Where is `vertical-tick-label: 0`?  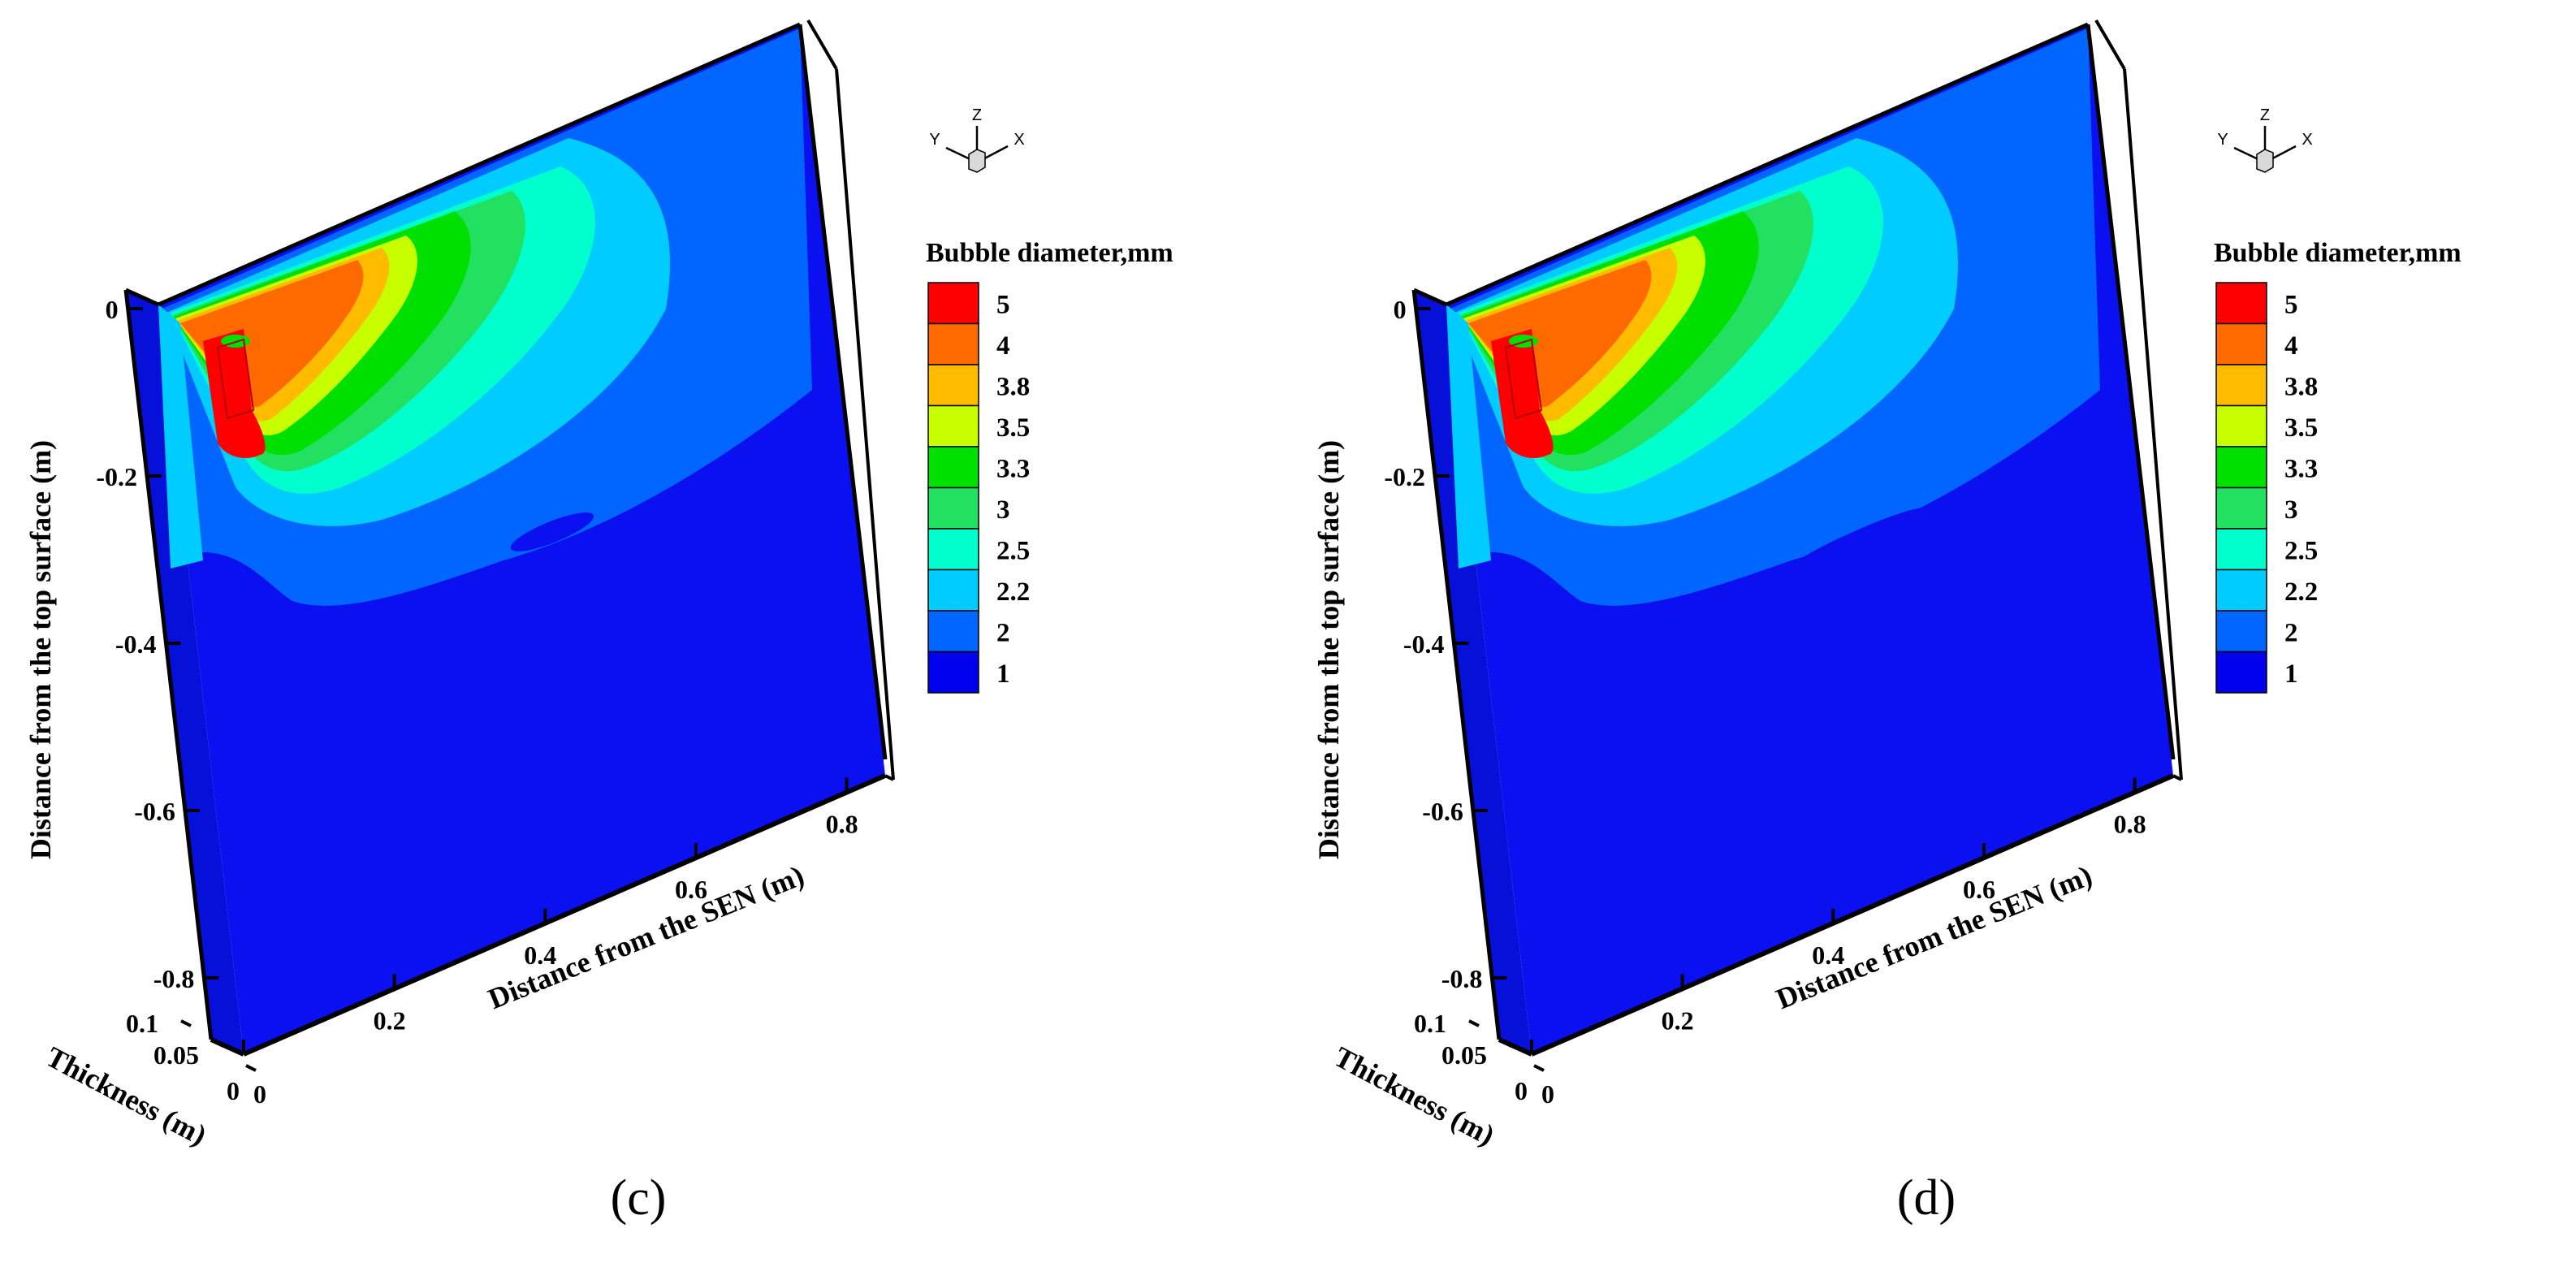
vertical-tick-label: 0 is located at coordinates (1400, 309).